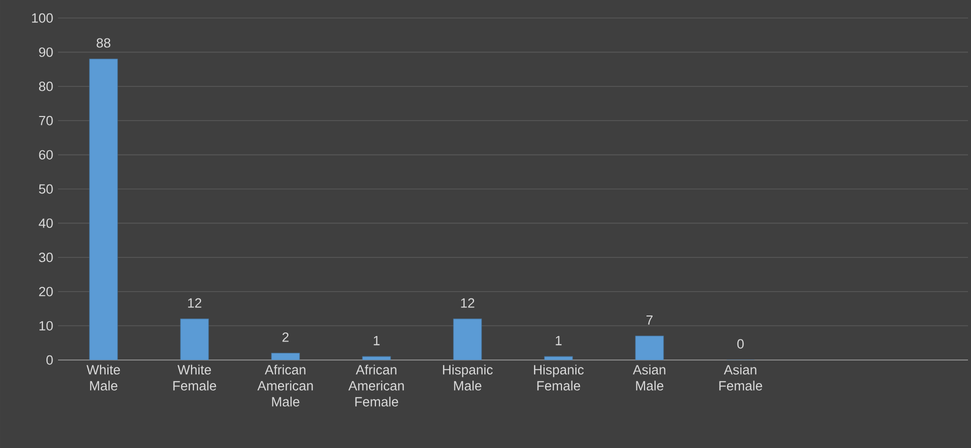 The height and width of the screenshot is (448, 971). I want to click on x-tick-label: Asian Female, so click(740, 377).